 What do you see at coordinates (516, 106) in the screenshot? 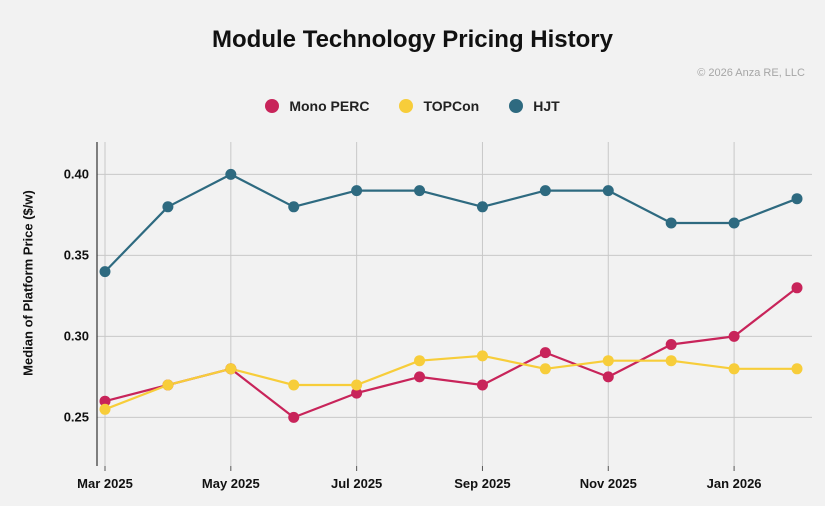
I see `legend-swatch-hjt` at bounding box center [516, 106].